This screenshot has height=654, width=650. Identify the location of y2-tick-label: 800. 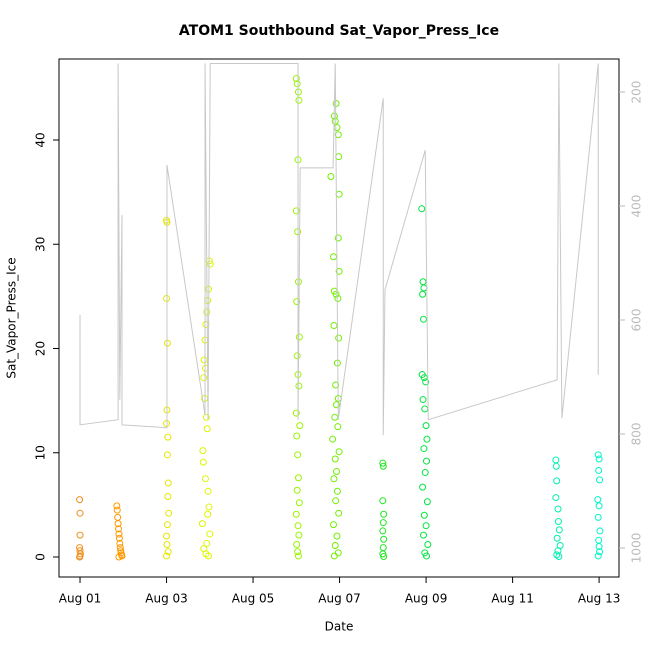
(637, 434).